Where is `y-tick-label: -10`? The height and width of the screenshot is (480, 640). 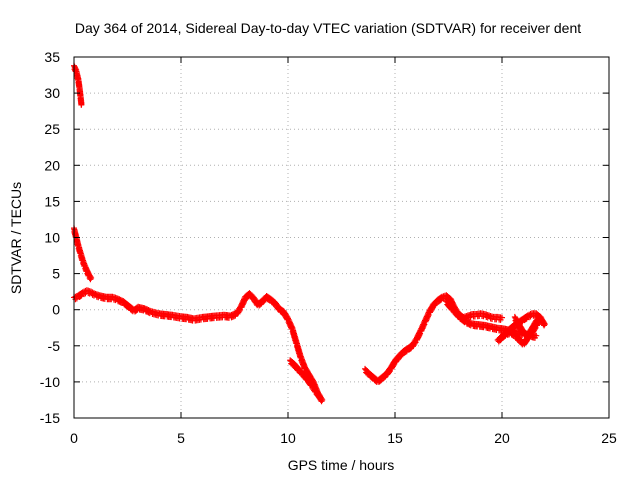
y-tick-label: -10 is located at coordinates (50, 382).